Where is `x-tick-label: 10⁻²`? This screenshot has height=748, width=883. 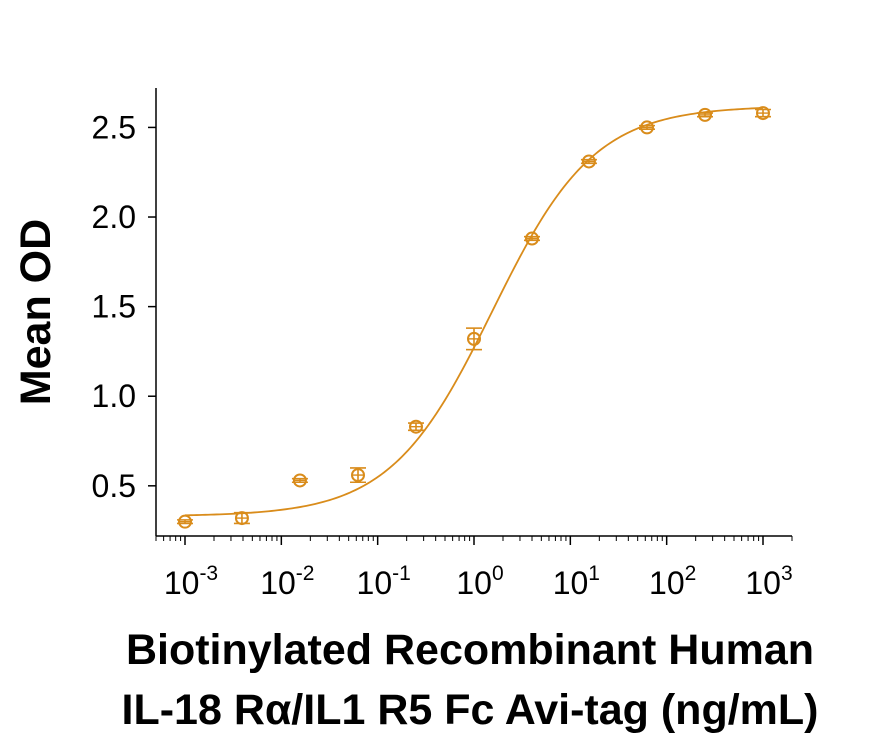
x-tick-label: 10⁻² is located at coordinates (287, 581).